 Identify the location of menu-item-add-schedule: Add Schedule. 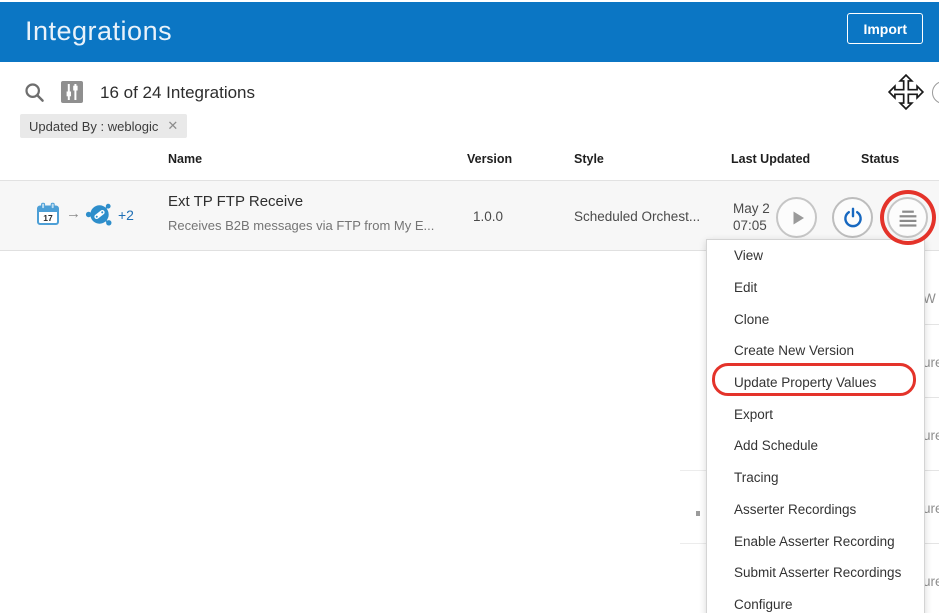
(776, 446).